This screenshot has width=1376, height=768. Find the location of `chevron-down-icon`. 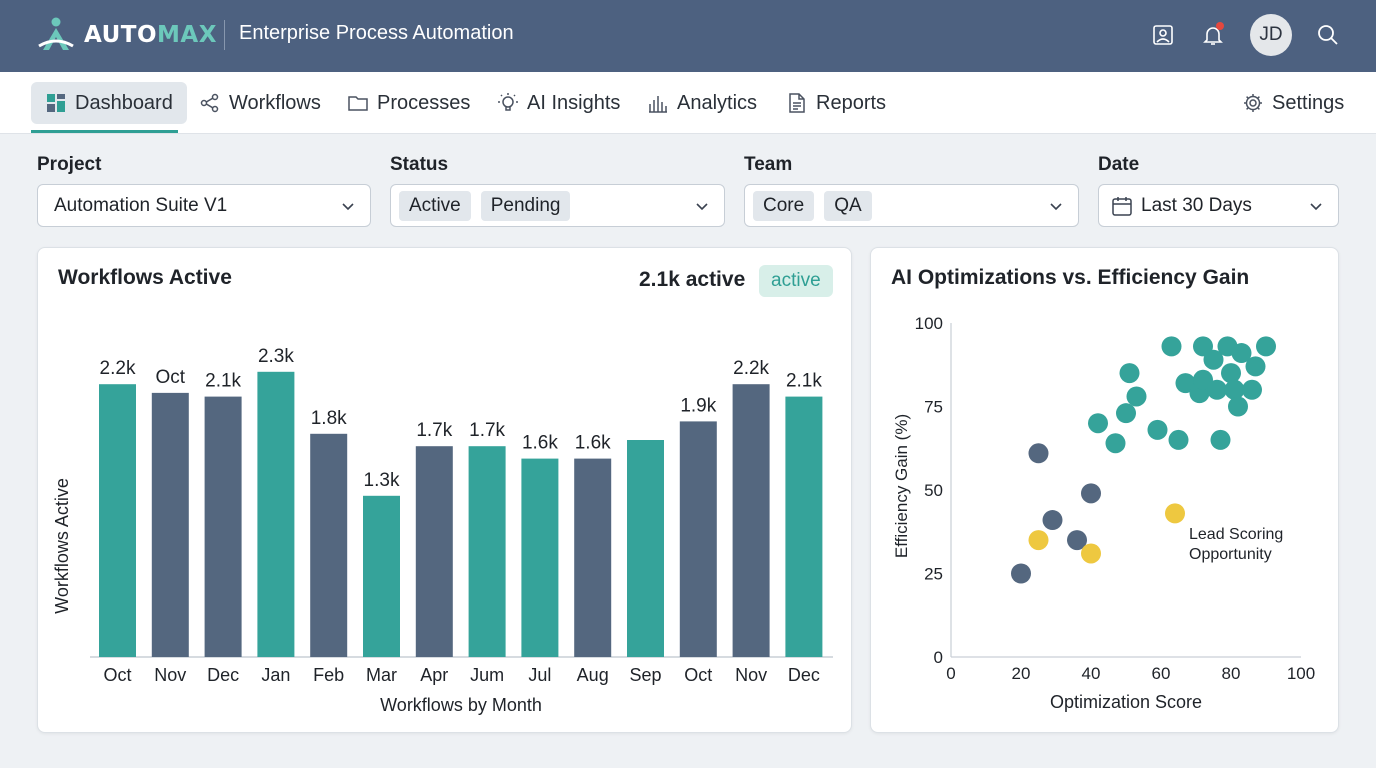

chevron-down-icon is located at coordinates (348, 207).